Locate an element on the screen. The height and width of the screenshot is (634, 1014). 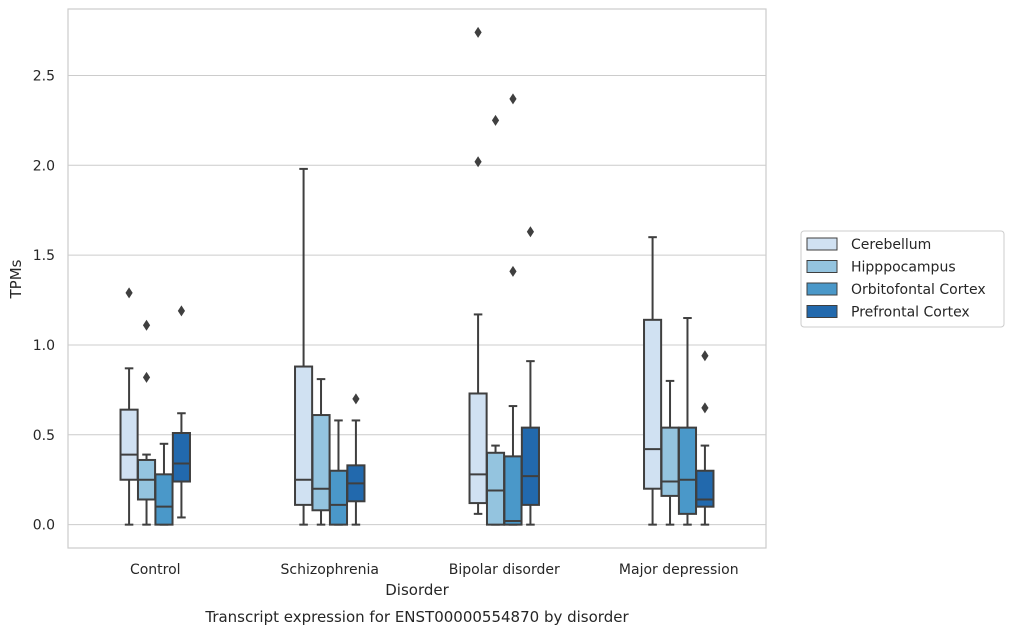
x-tick-label: Schizophrenia is located at coordinates (330, 570).